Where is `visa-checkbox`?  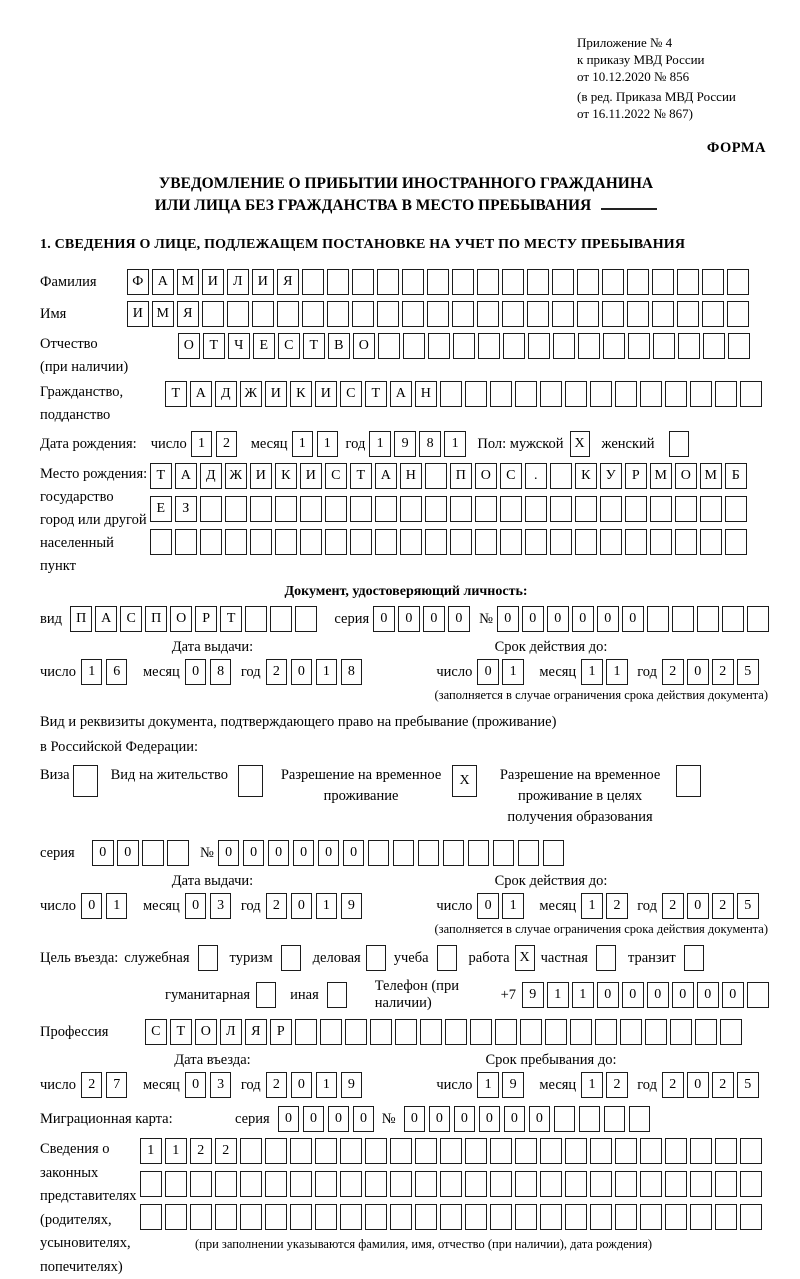
visa-checkbox is located at coordinates (85, 781).